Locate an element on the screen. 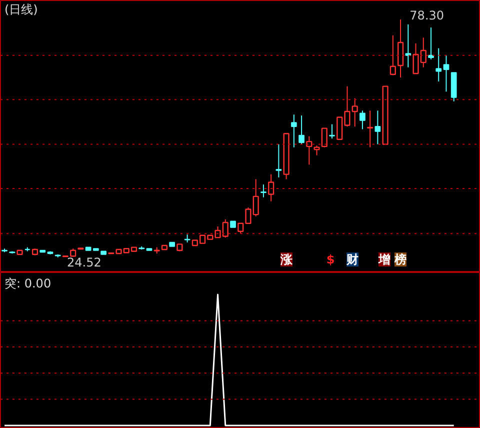 This screenshot has width=480, height=428. chart-title: 突: 0.00 is located at coordinates (28, 283).